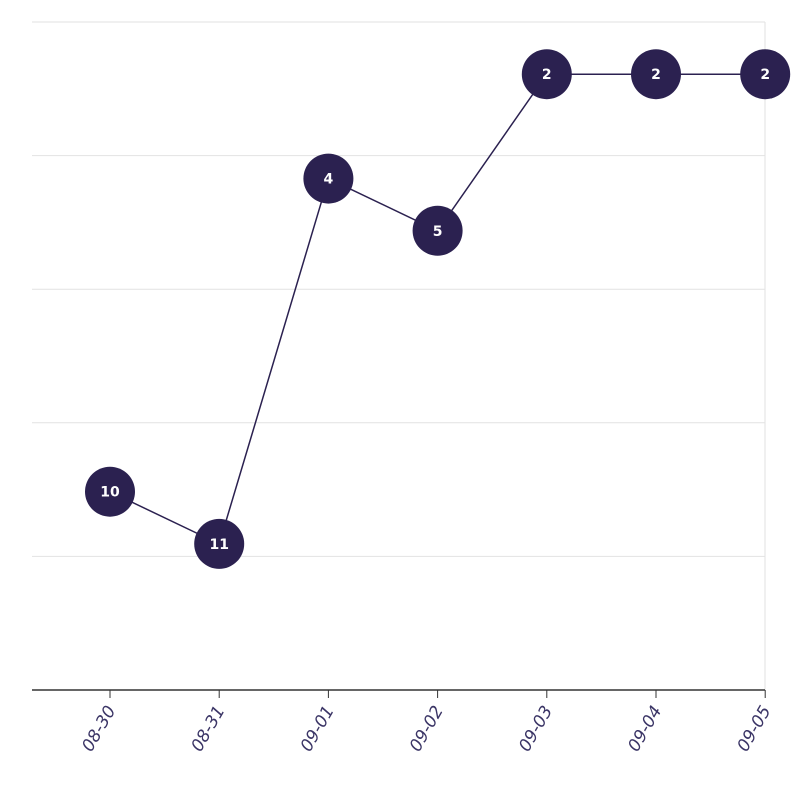 The height and width of the screenshot is (796, 802). Describe the element at coordinates (99, 729) in the screenshot. I see `x-tick-label: 08-30` at that location.